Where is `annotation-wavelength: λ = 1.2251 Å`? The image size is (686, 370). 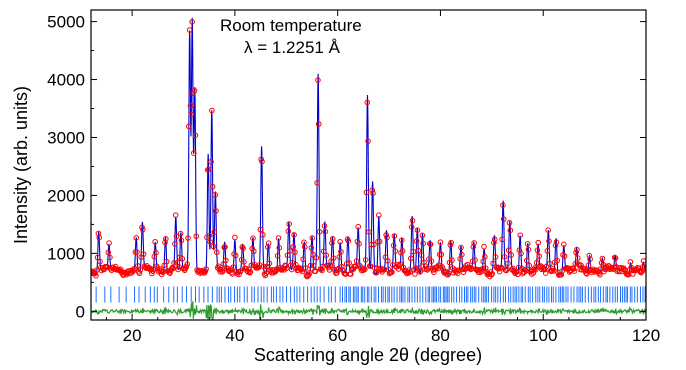 annotation-wavelength: λ = 1.2251 Å is located at coordinates (292, 47).